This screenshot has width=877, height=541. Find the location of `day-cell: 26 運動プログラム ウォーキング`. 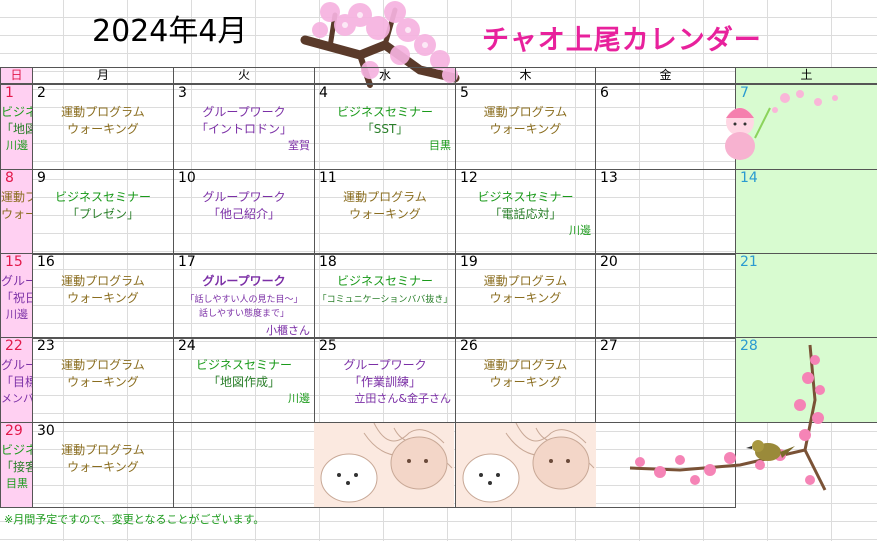

day-cell: 26 運動プログラム ウォーキング is located at coordinates (525, 380).